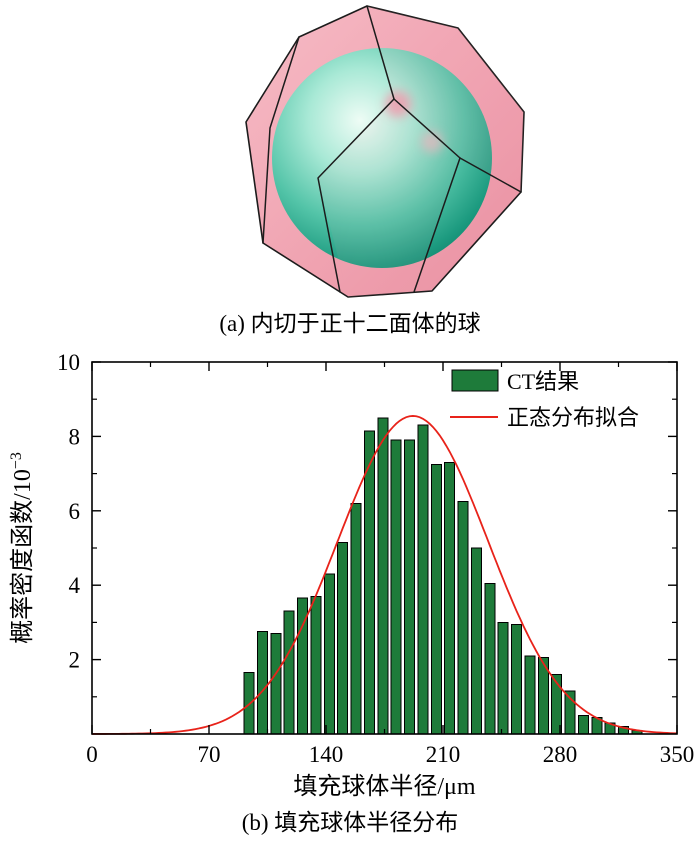 The width and height of the screenshot is (700, 863). I want to click on x-tick-label: 70, so click(209, 754).